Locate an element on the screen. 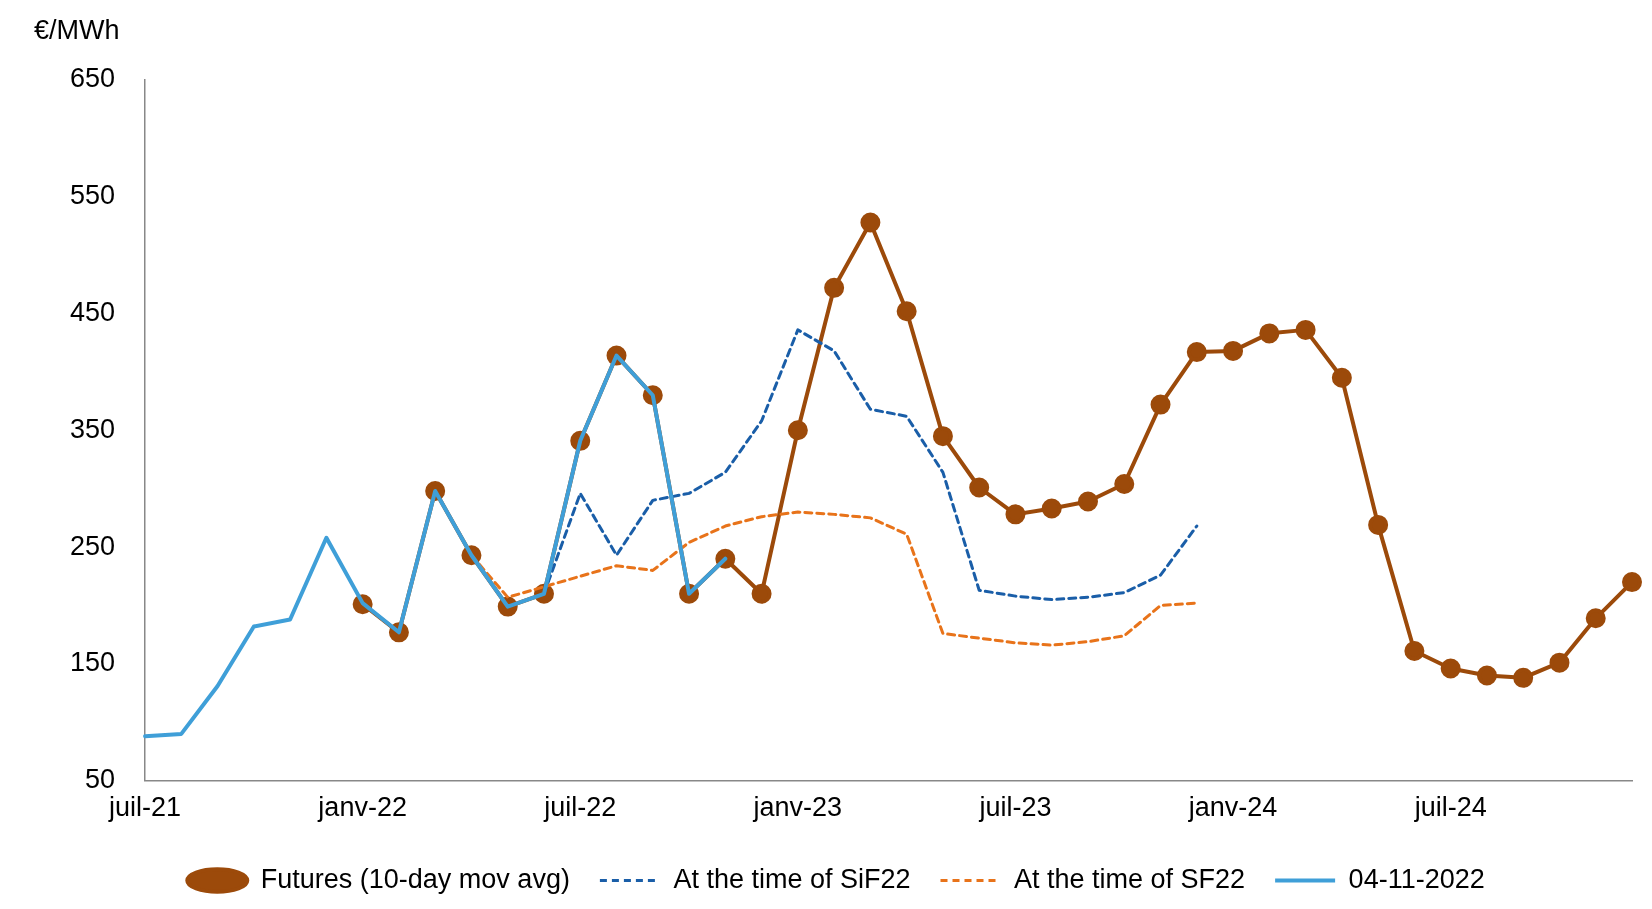 The image size is (1652, 909). y-tick-label: 50 is located at coordinates (100, 779).